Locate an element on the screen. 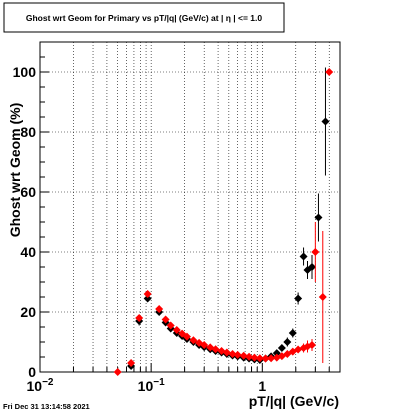  x-tick-label: 10⁻² is located at coordinates (40, 385).